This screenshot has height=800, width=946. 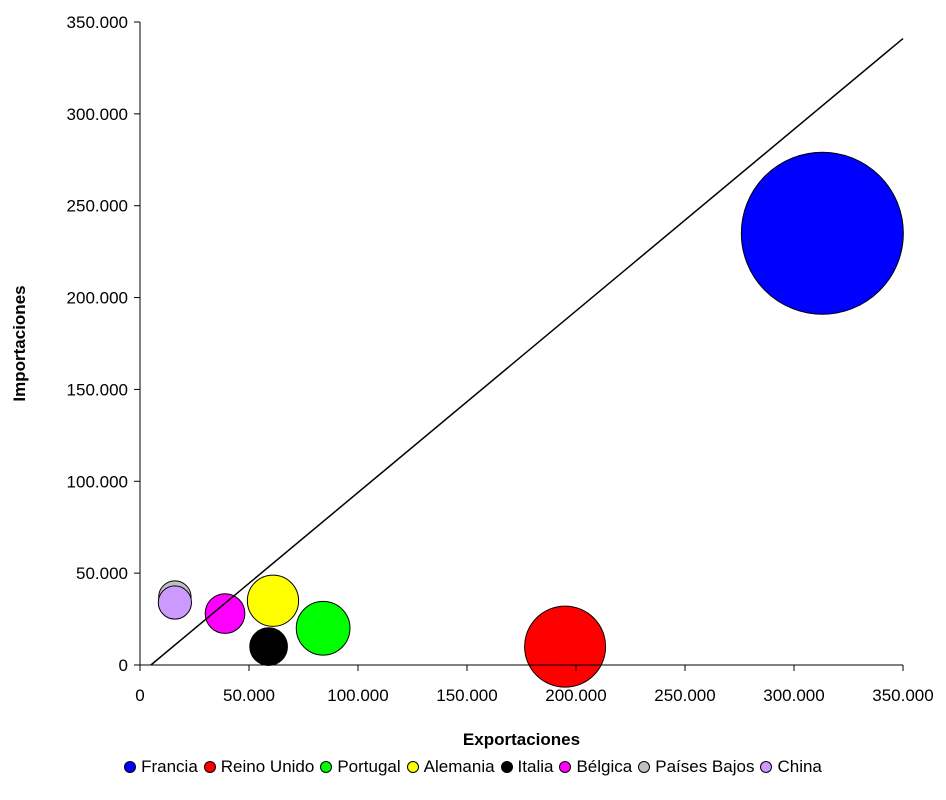 I want to click on x-tick-label: 150.000, so click(x=466, y=695).